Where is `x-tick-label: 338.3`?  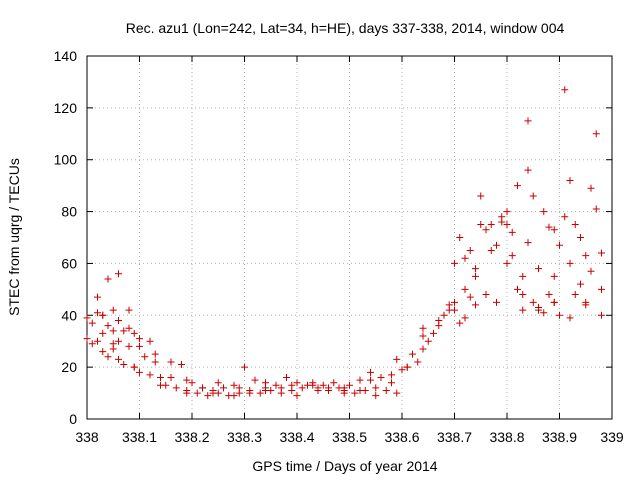 x-tick-label: 338.3 is located at coordinates (244, 437).